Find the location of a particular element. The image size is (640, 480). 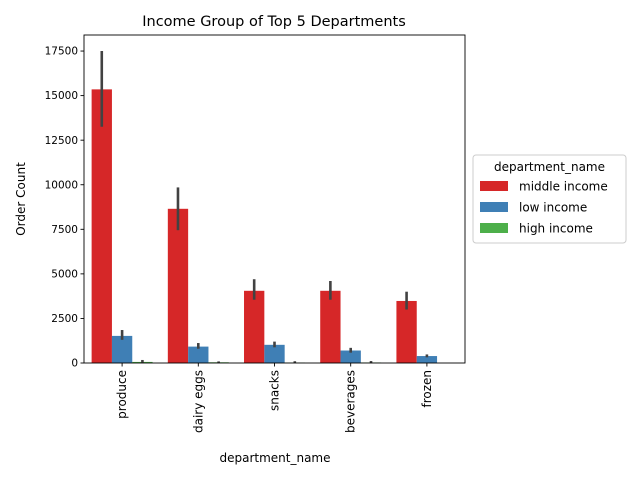

bar-middle-income-produce is located at coordinates (101, 226).